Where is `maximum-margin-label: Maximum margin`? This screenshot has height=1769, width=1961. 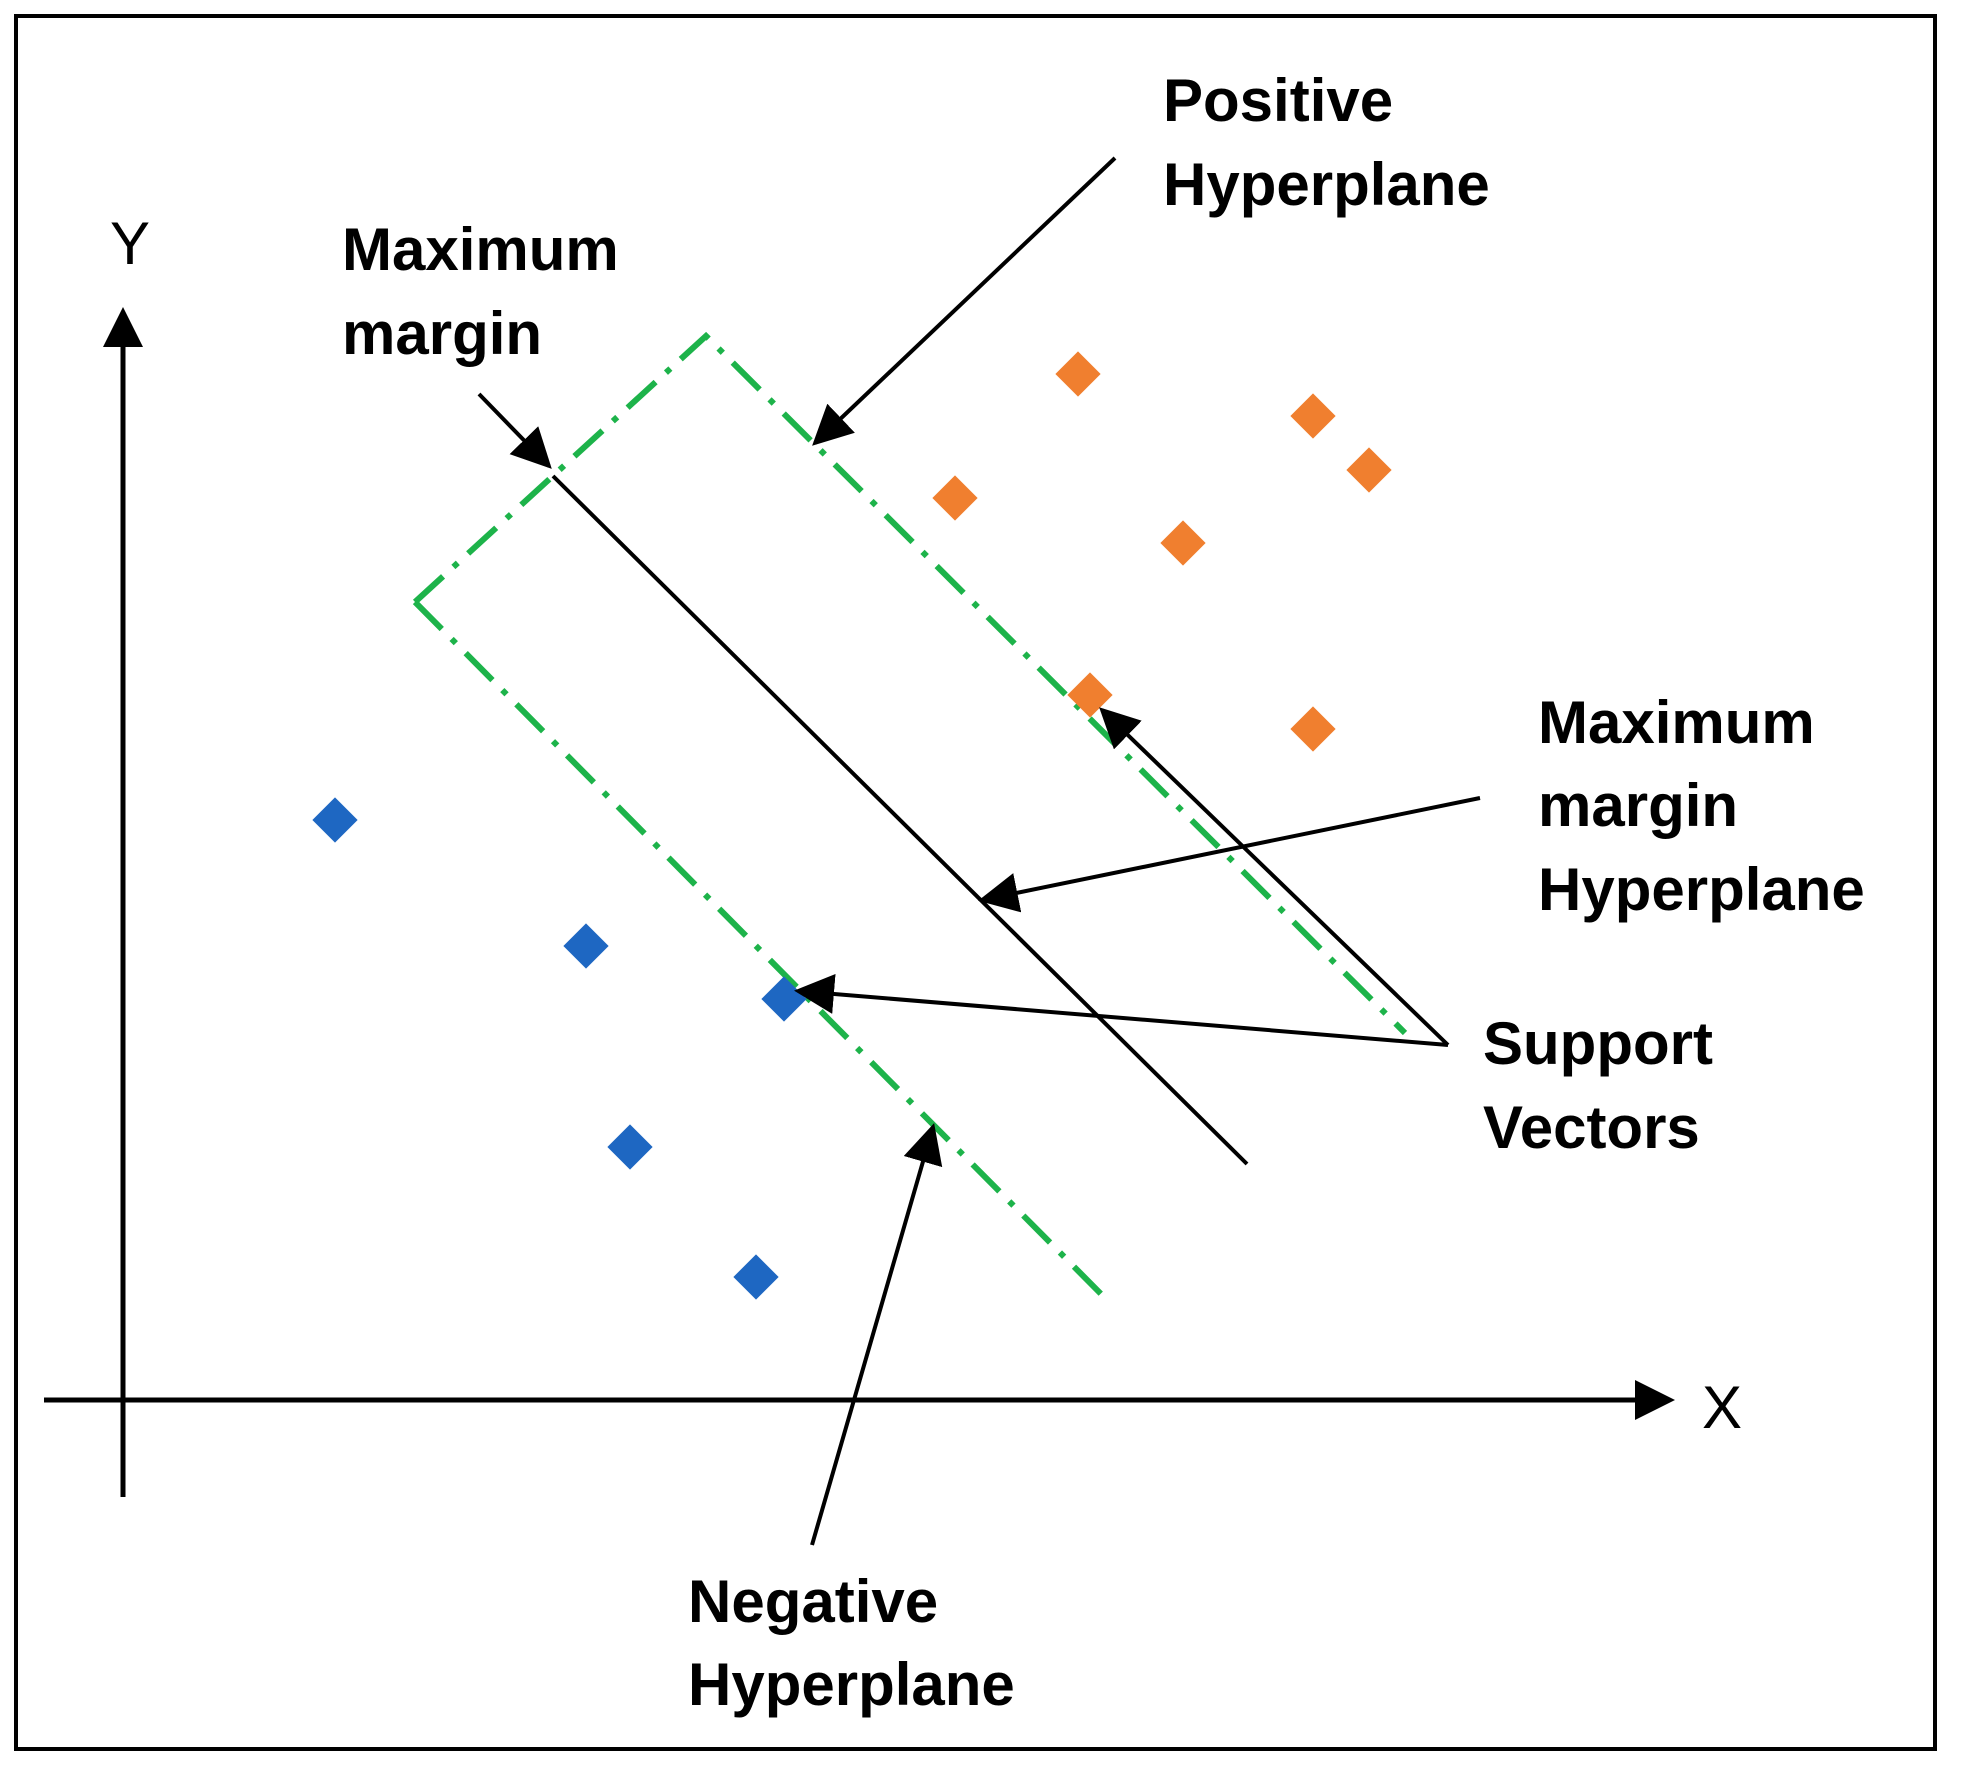
maximum-margin-label: Maximum margin is located at coordinates (488, 291).